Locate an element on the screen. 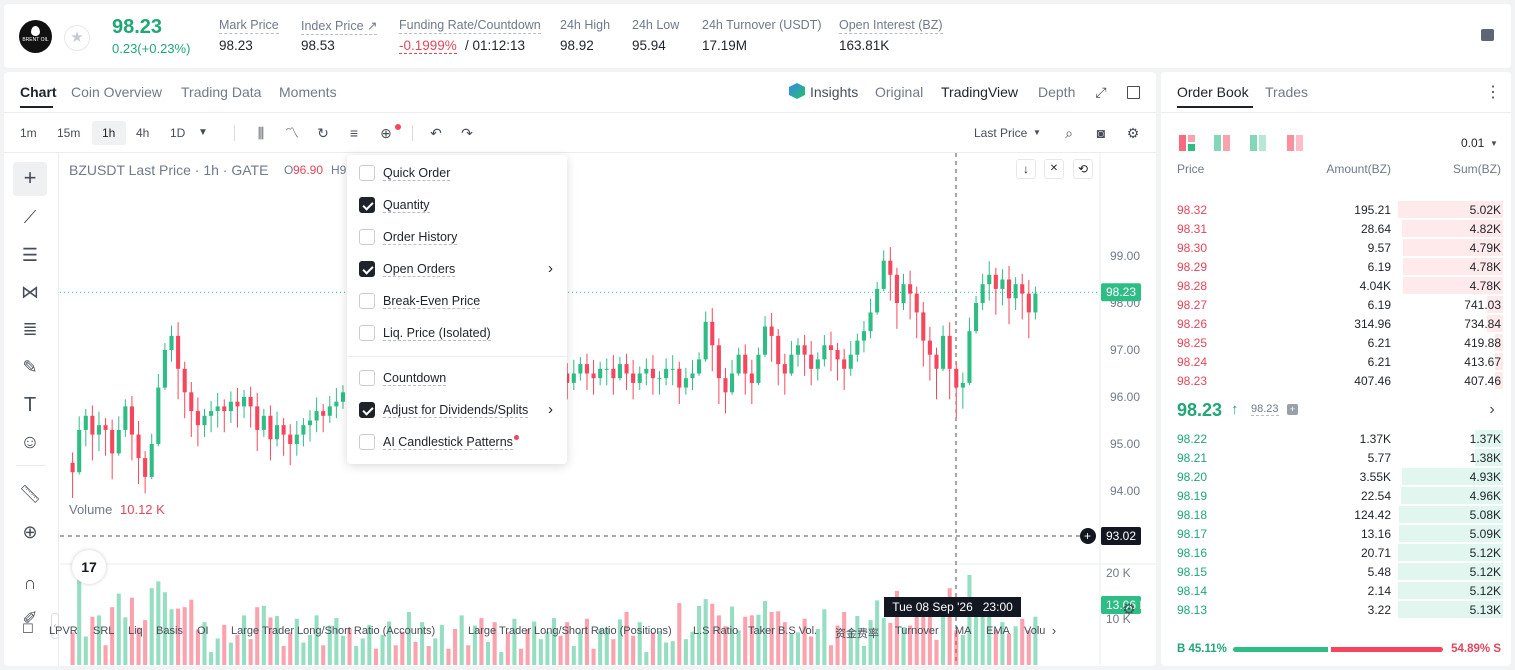 The image size is (1515, 670). indicators-icon: 〽 is located at coordinates (292, 133).